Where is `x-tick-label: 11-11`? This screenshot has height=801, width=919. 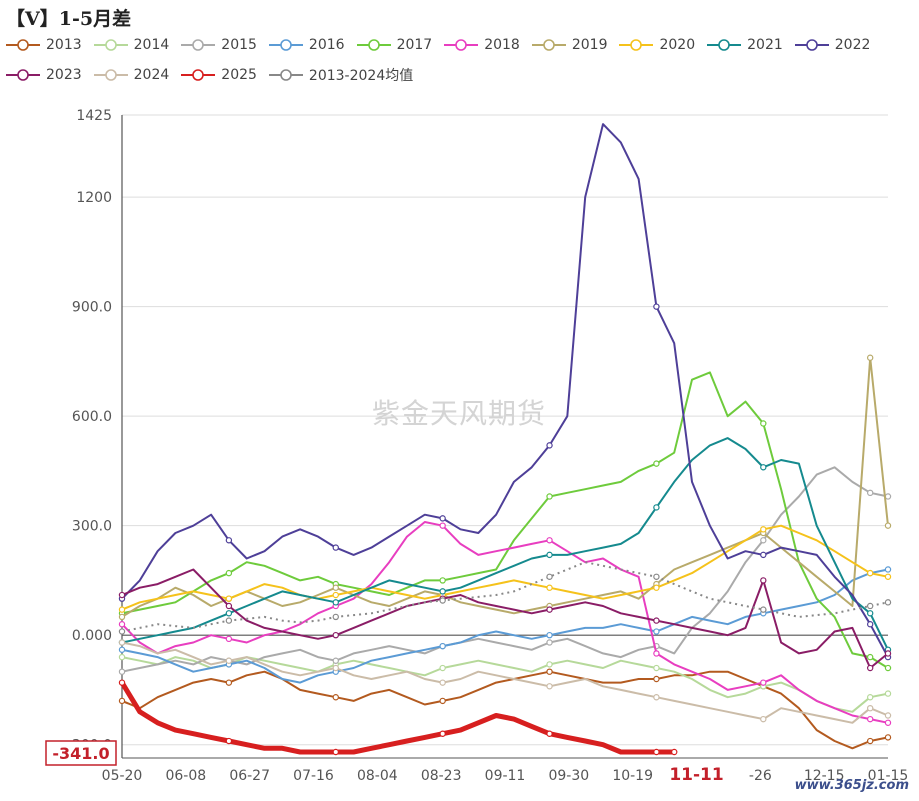 x-tick-label: 11-11 is located at coordinates (696, 775).